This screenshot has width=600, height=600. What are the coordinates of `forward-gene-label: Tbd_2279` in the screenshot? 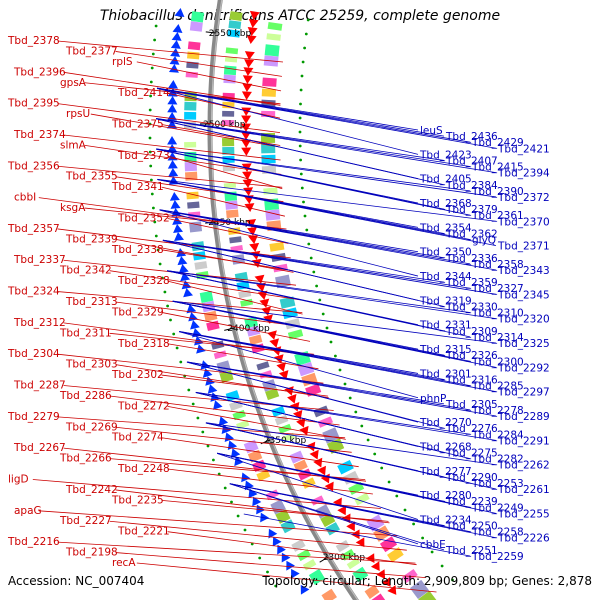 It's located at (33, 417).